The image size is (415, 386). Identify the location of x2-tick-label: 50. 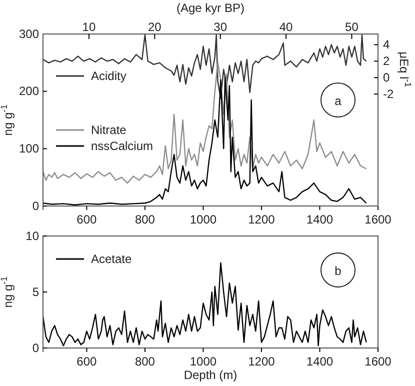
(352, 27).